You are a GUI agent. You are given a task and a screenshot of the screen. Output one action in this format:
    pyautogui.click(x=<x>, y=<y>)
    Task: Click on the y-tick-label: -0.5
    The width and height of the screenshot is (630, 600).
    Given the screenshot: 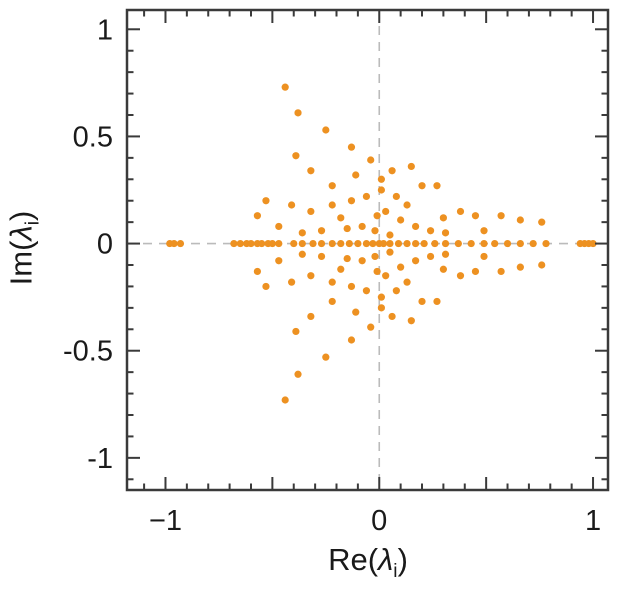 What is the action you would take?
    pyautogui.click(x=88, y=352)
    